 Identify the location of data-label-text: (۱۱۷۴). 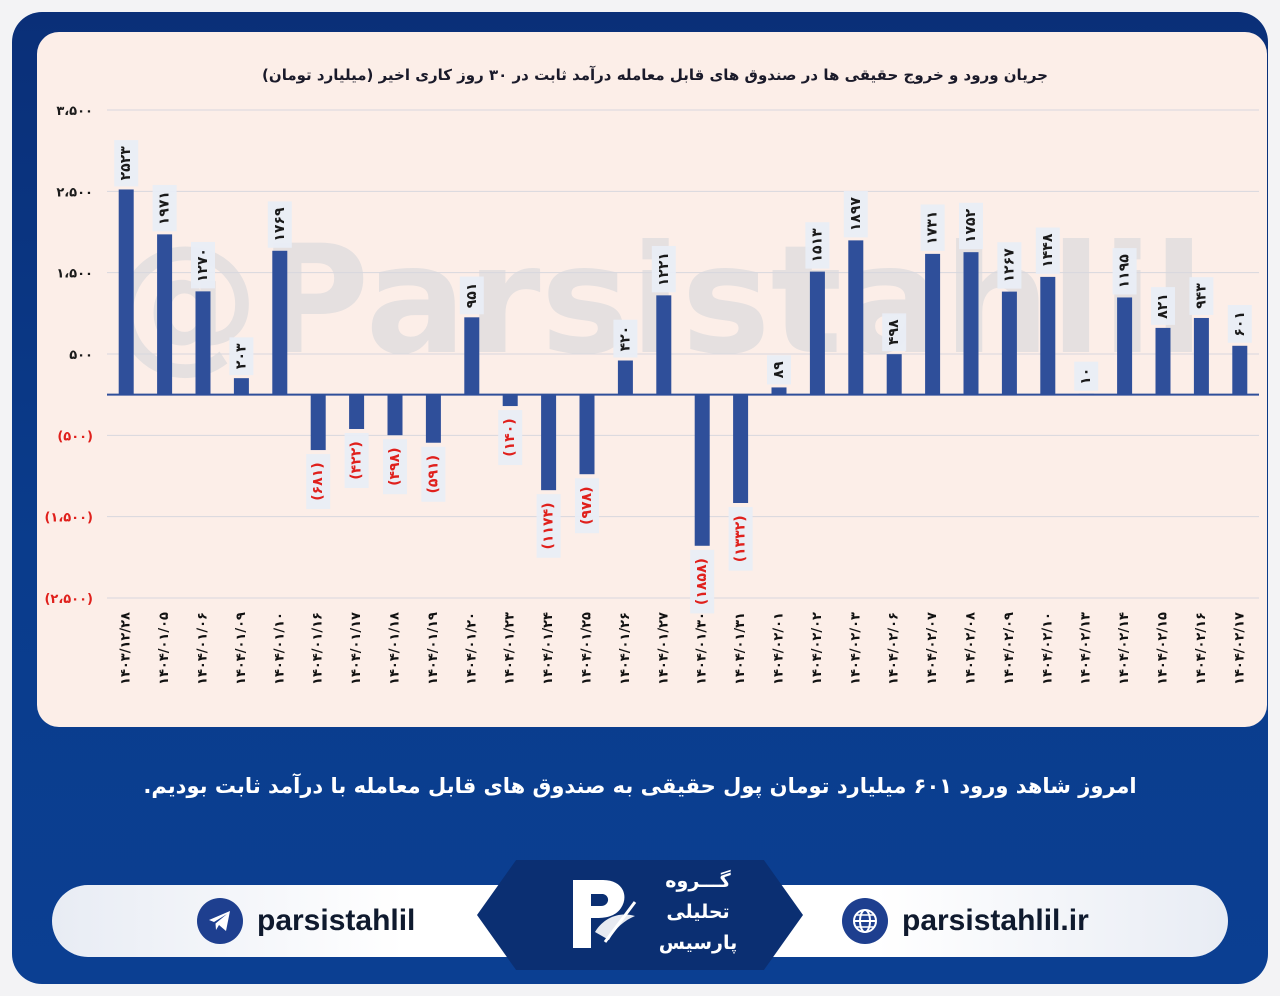
(549, 525).